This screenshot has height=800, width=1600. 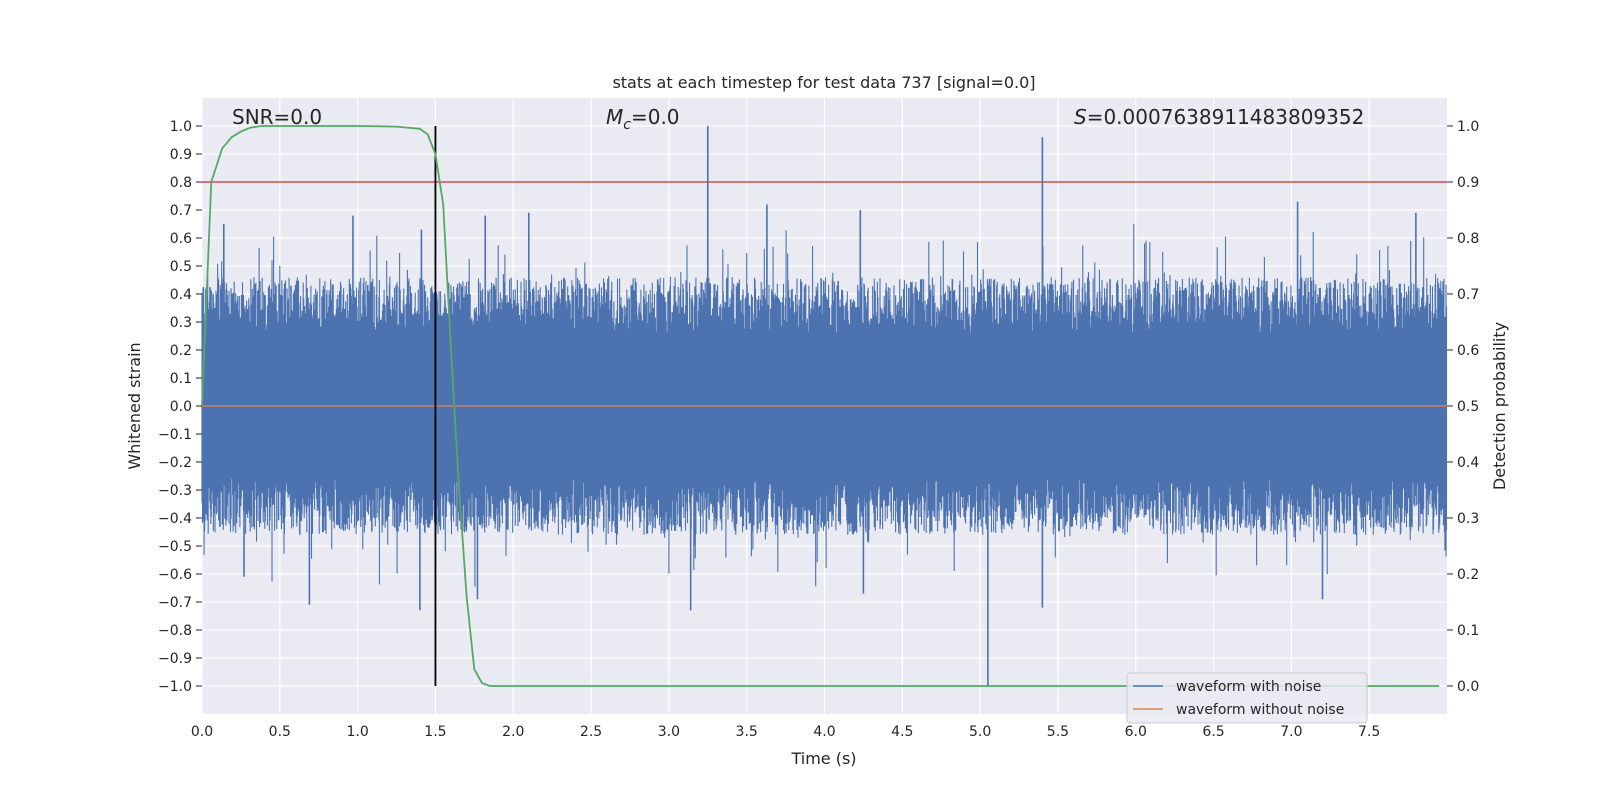 I want to click on x-tick-label: 5.5, so click(x=1058, y=732).